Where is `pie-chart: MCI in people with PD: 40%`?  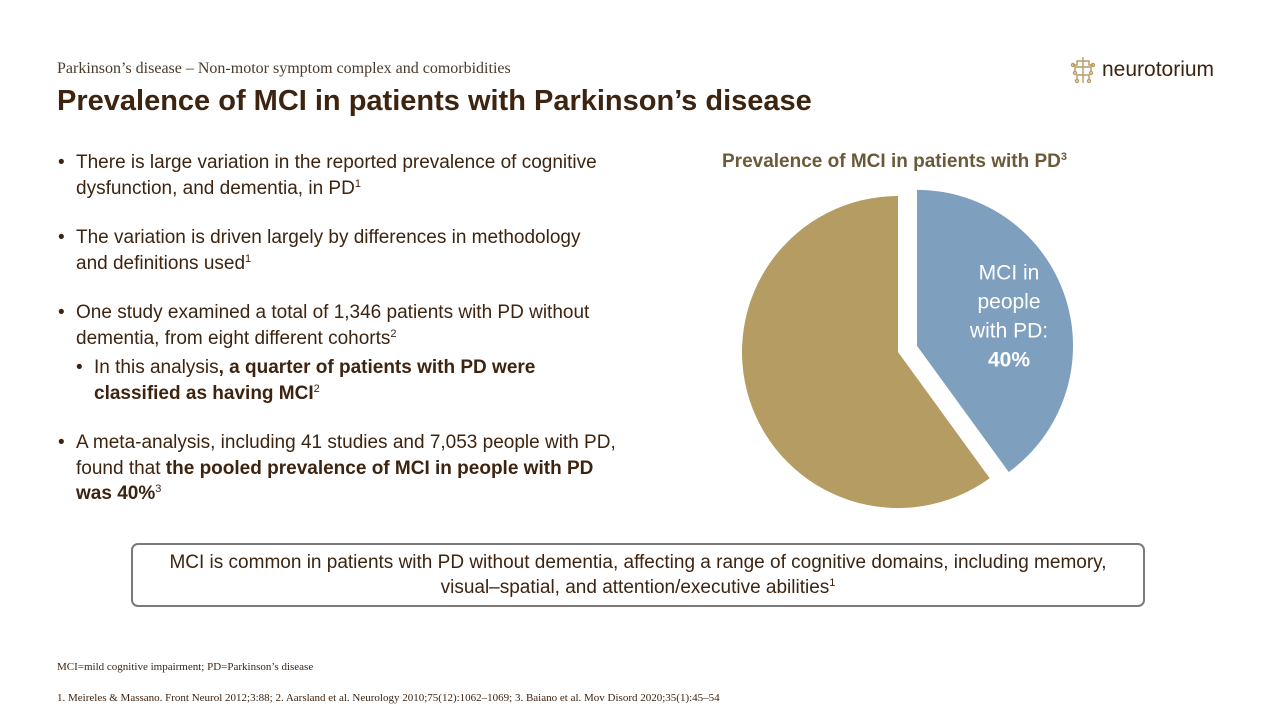 pie-chart: MCI in people with PD: 40% is located at coordinates (908, 349).